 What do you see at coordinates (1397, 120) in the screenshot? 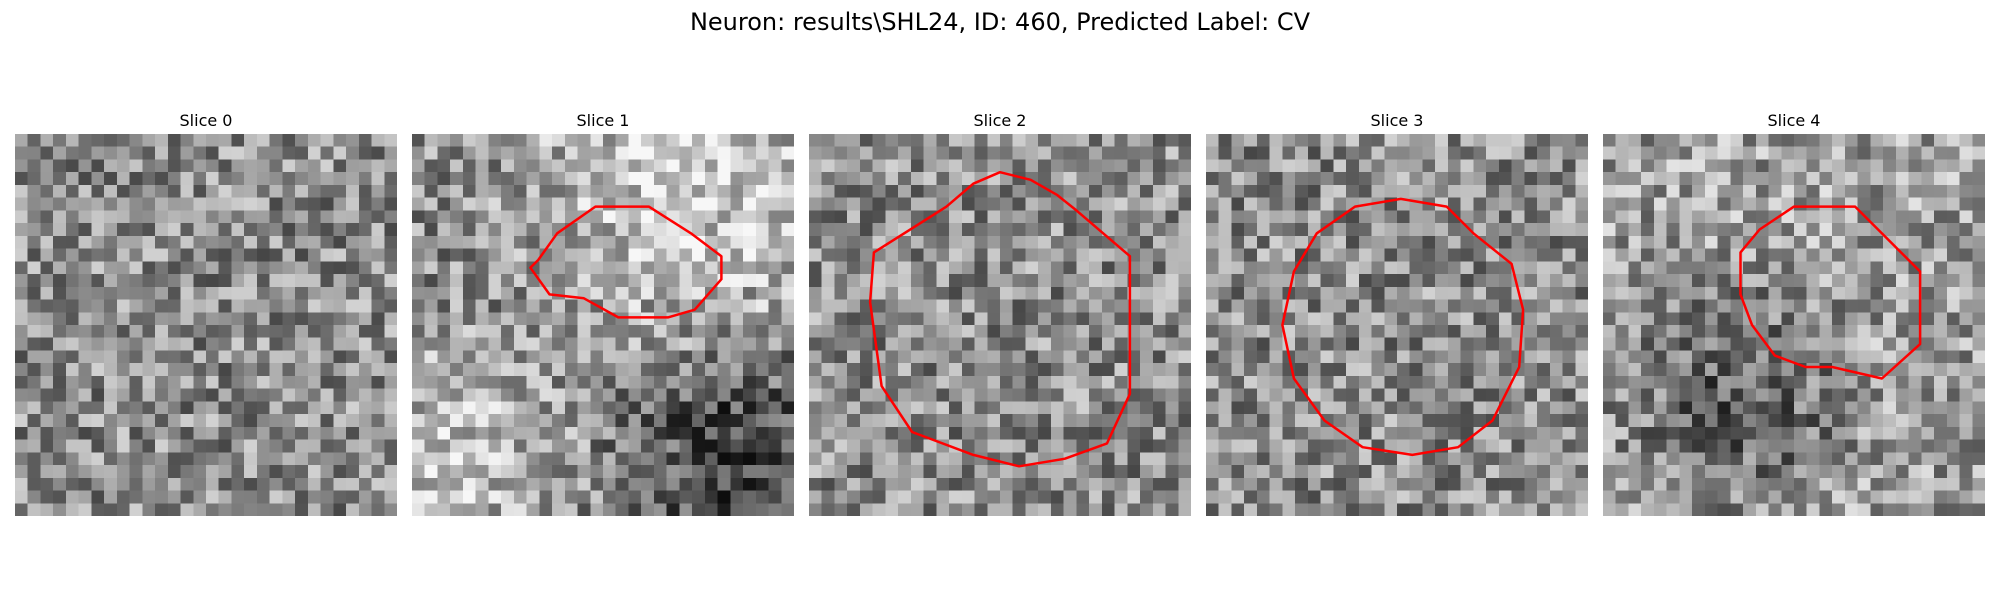
I see `slice-title: Slice 3` at bounding box center [1397, 120].